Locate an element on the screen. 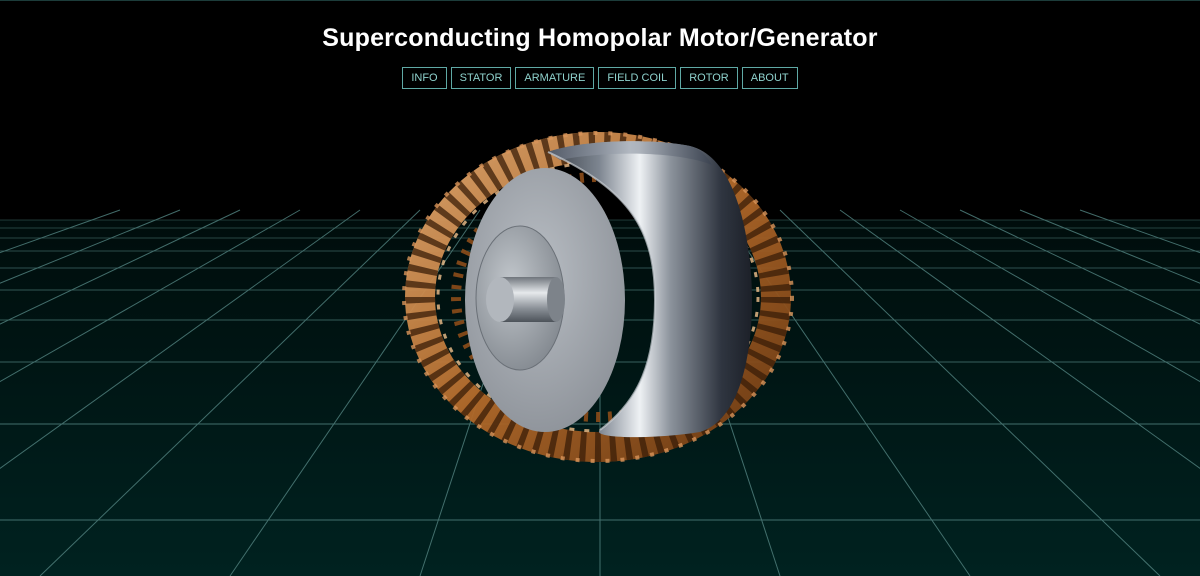 Image resolution: width=1200 pixels, height=576 pixels. nav-stator-button: STATOR is located at coordinates (481, 78).